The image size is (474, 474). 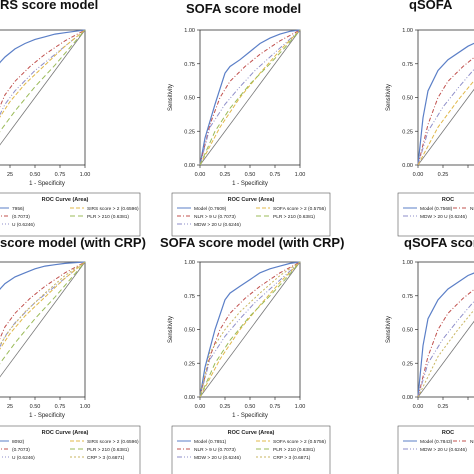 I want to click on legend-entry-model: Model (0.7851), so click(x=210, y=442).